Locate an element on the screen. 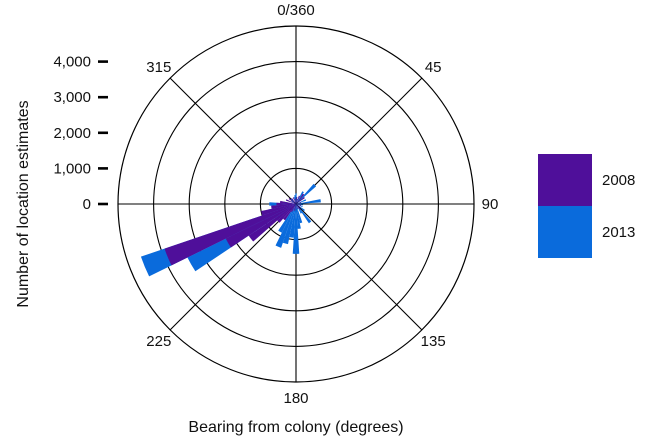 This screenshot has height=442, width=648. bar-2008-7.5 is located at coordinates (297, 200).